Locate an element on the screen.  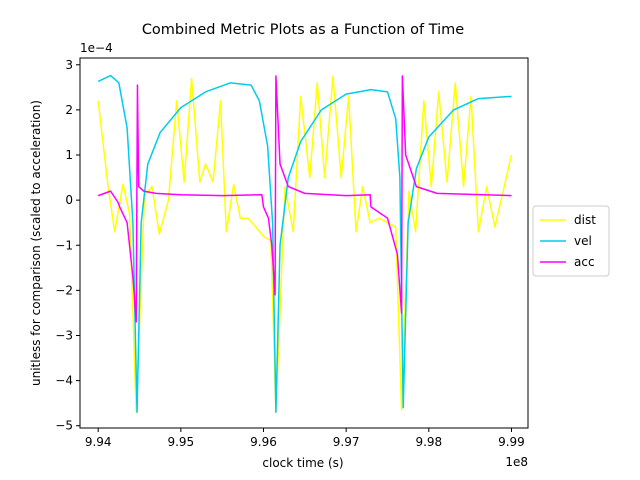
legend: dist vel acc is located at coordinates (571, 241).